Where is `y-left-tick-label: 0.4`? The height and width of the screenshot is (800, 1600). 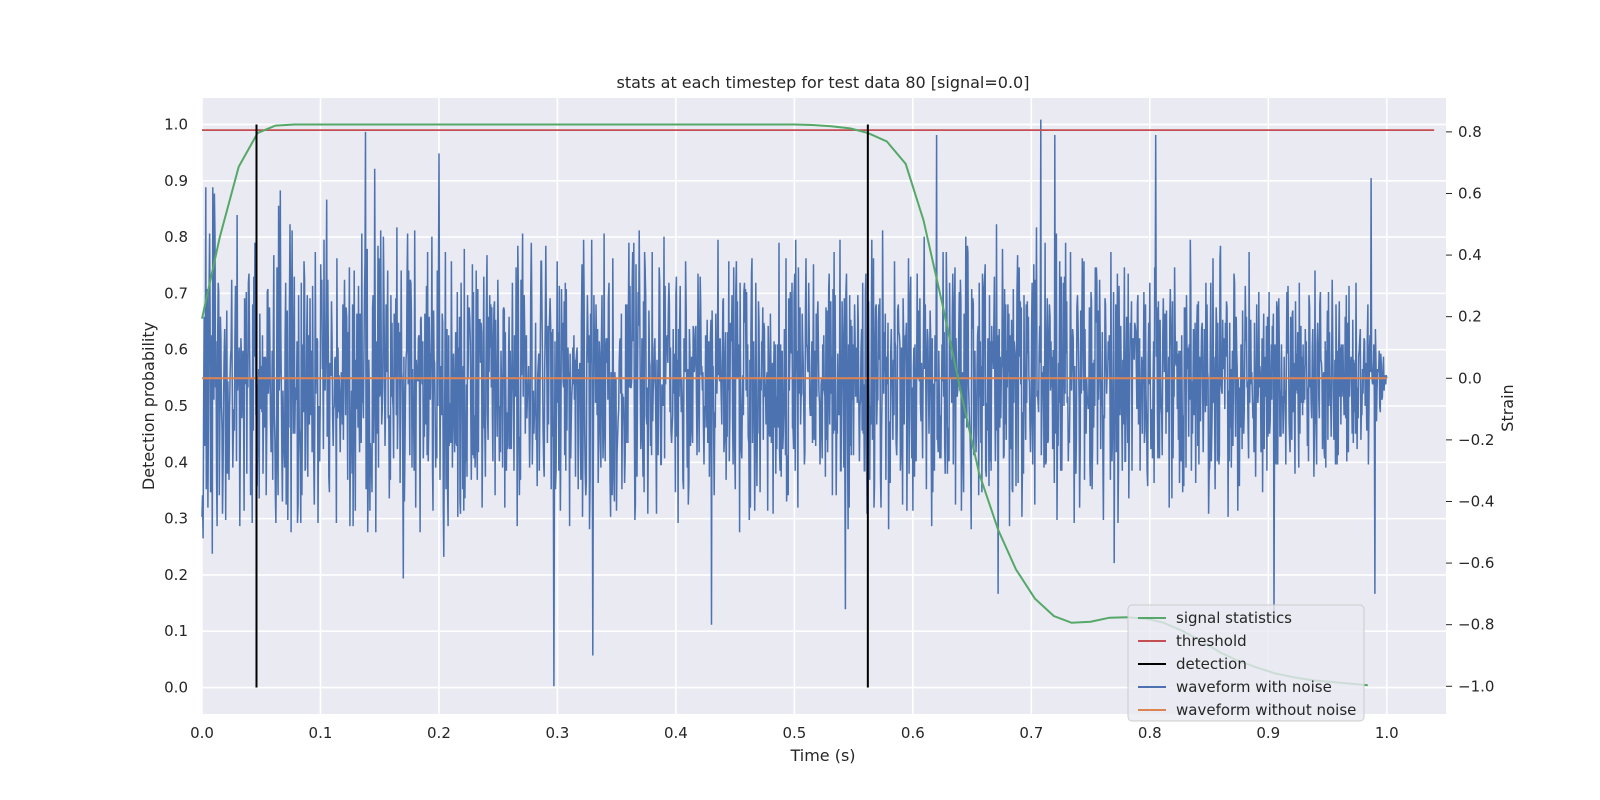
y-left-tick-label: 0.4 is located at coordinates (176, 462).